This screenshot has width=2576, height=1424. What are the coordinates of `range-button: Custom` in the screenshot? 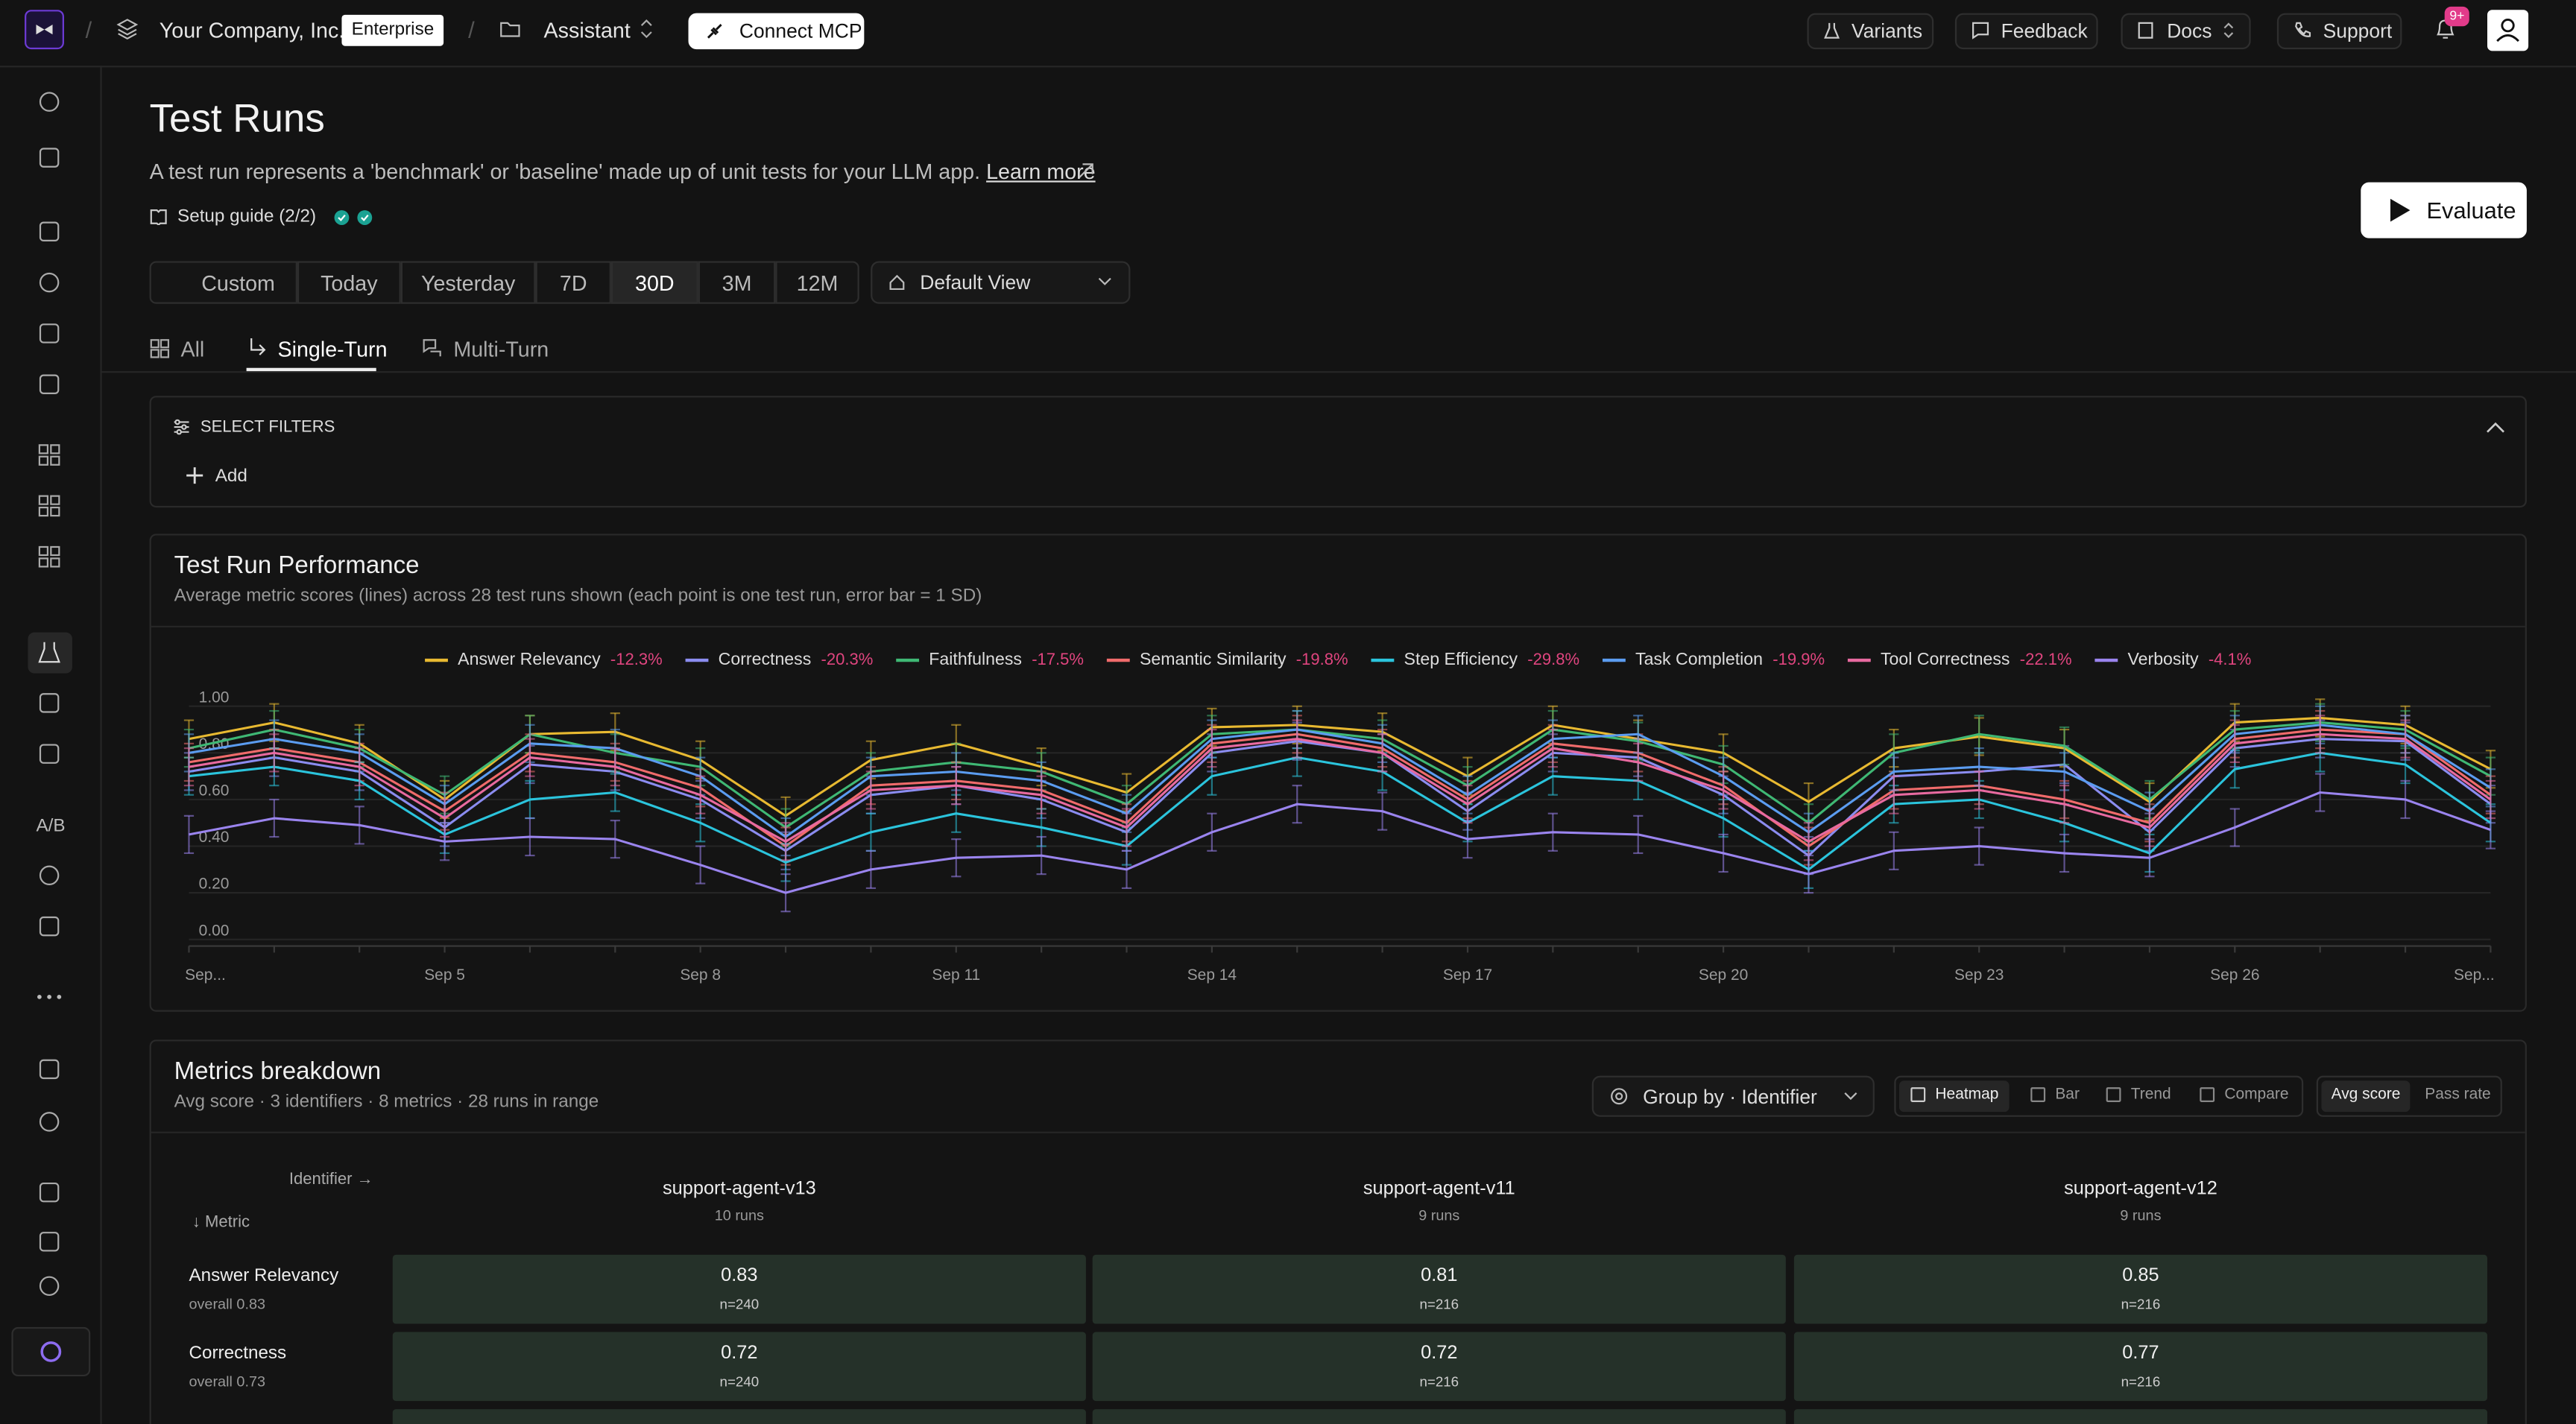 It's located at (223, 283).